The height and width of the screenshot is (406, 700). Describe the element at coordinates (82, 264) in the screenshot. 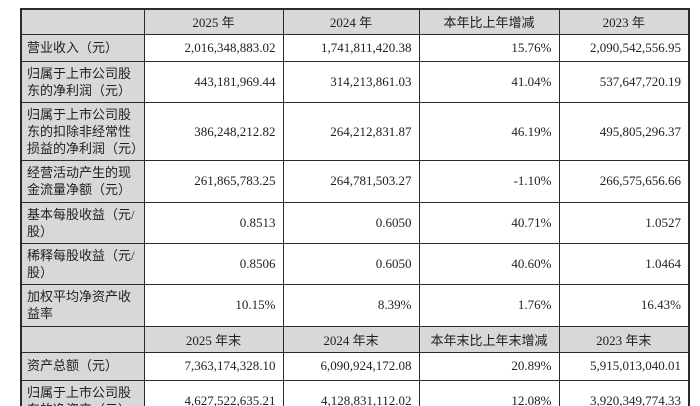

I see `row-label: 稀释每股收益（元/股）` at that location.